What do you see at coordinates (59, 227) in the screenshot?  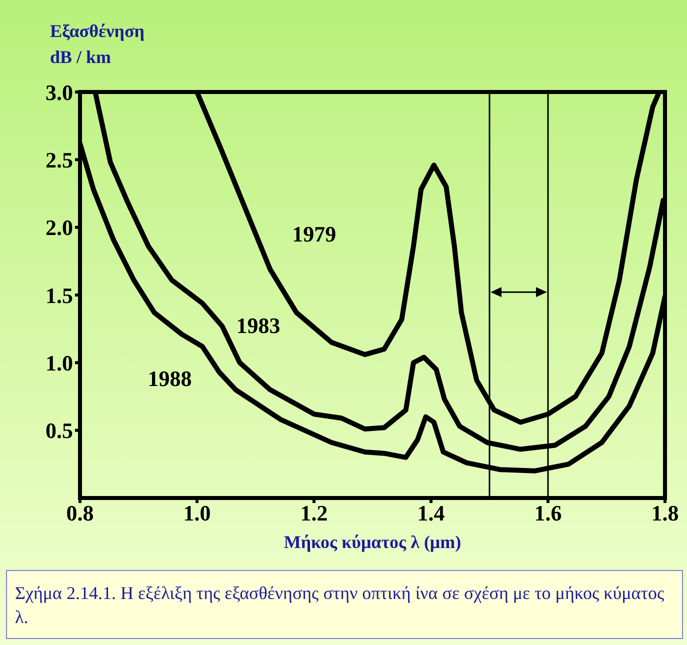 I see `y-tick-label: 2.0` at bounding box center [59, 227].